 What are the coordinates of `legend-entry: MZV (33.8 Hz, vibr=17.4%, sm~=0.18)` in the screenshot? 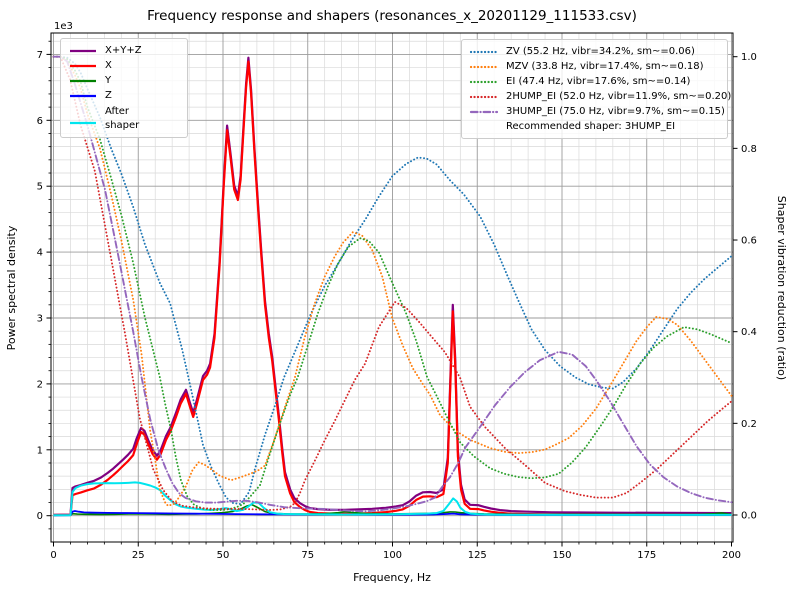 It's located at (594, 66).